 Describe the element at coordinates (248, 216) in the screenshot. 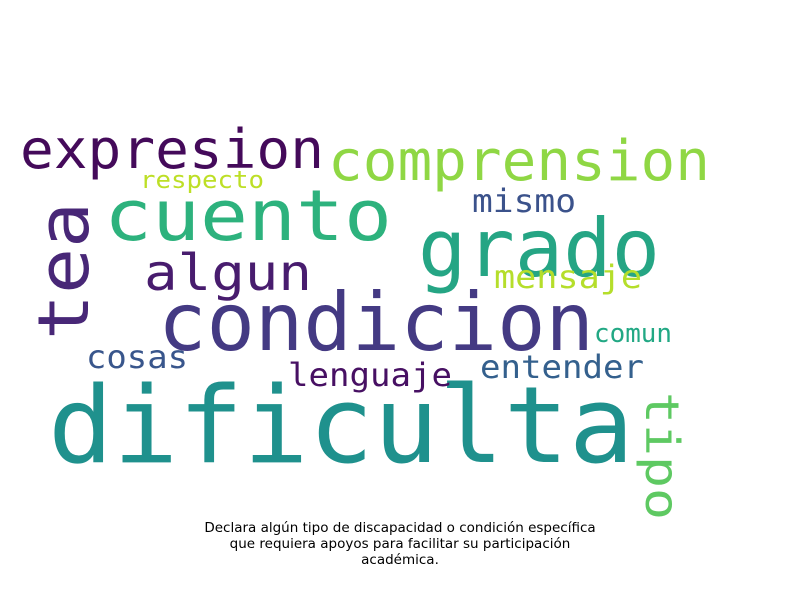

I see `word-cuento: cuento` at that location.